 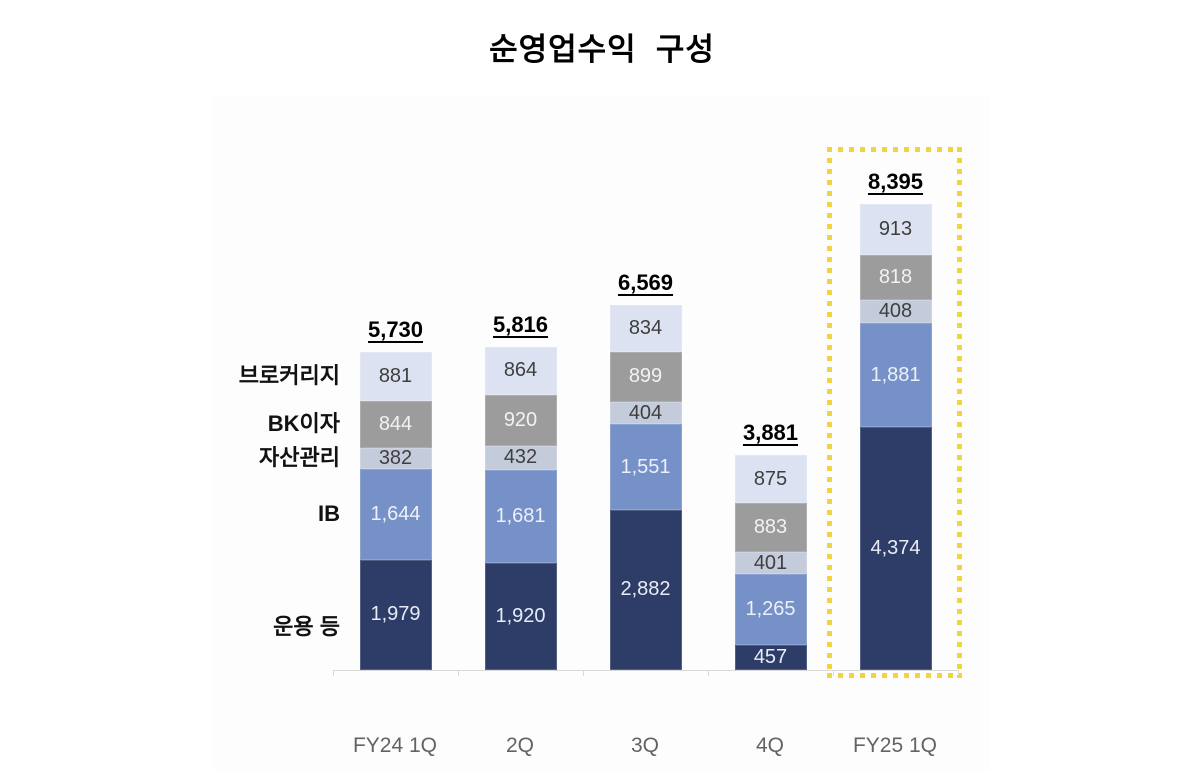 I want to click on bar-total-label: 5,816, so click(x=520, y=325).